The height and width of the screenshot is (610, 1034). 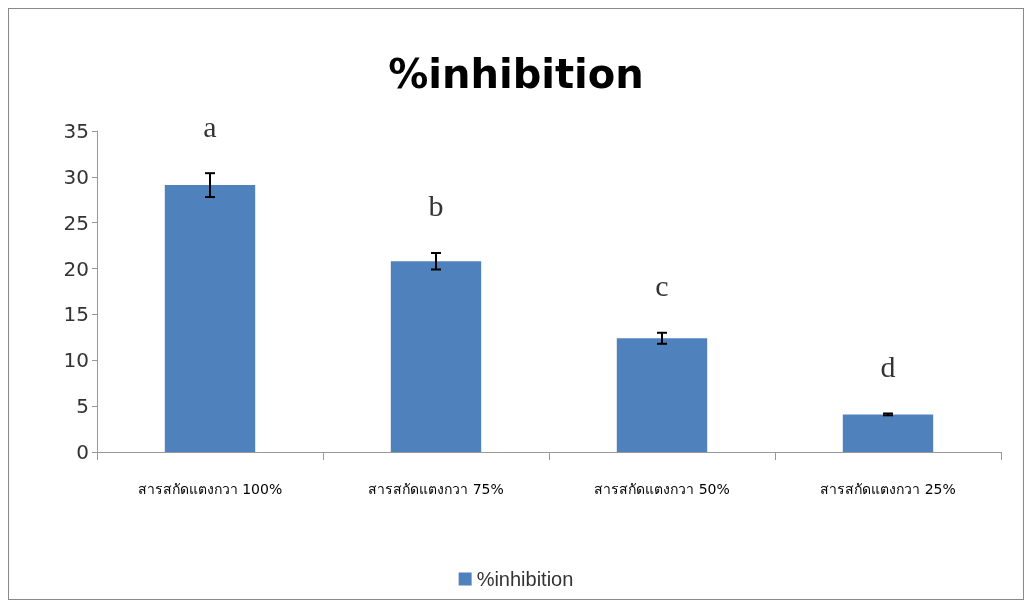 I want to click on annotation: d, so click(x=888, y=366).